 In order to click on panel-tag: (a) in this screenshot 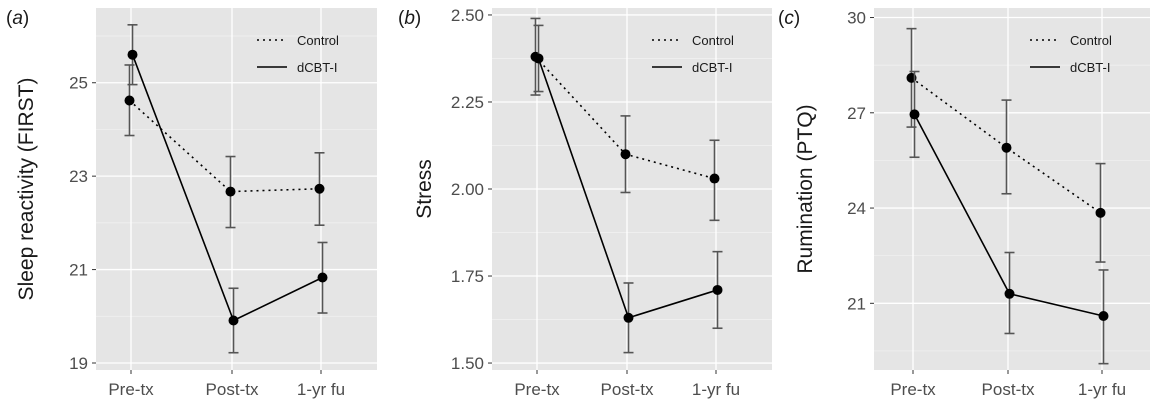, I will do `click(17, 18)`.